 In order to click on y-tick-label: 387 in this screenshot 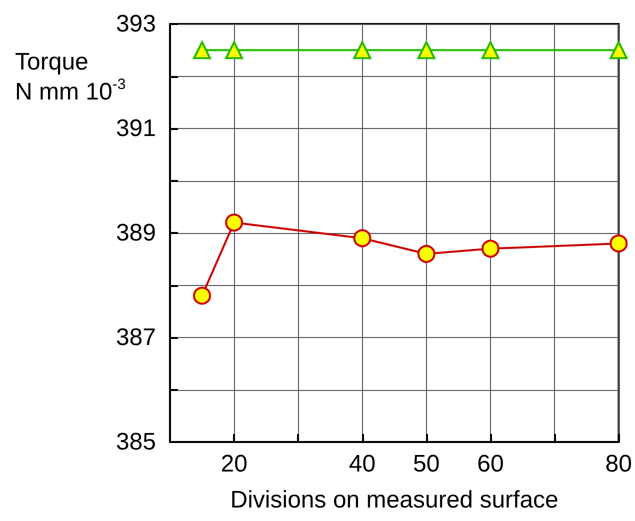, I will do `click(136, 337)`.